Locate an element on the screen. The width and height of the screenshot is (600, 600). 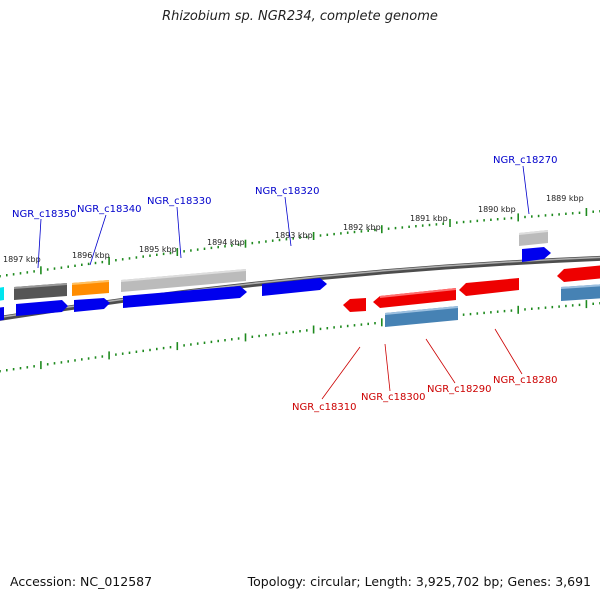
gene-label: NGR_c18350 is located at coordinates (44, 214).